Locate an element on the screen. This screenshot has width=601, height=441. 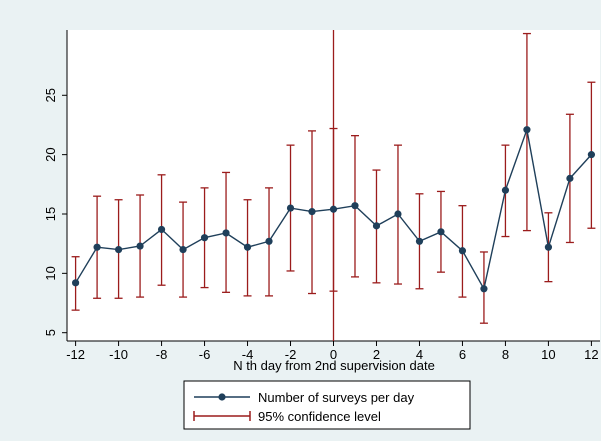
x-tick-label: 4 is located at coordinates (419, 354).